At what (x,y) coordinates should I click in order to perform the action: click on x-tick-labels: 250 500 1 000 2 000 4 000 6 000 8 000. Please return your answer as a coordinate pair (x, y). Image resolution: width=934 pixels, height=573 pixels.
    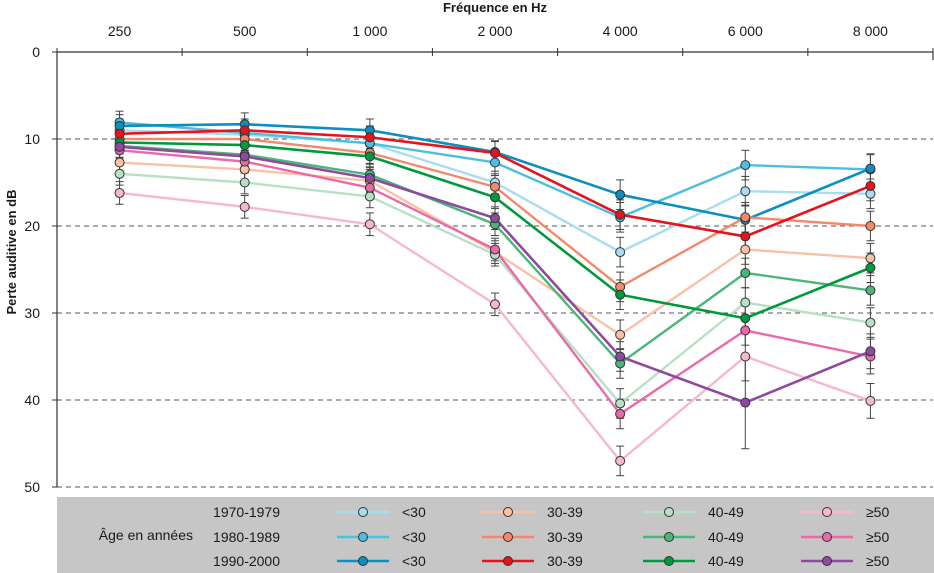
    Looking at the image, I should click on (498, 31).